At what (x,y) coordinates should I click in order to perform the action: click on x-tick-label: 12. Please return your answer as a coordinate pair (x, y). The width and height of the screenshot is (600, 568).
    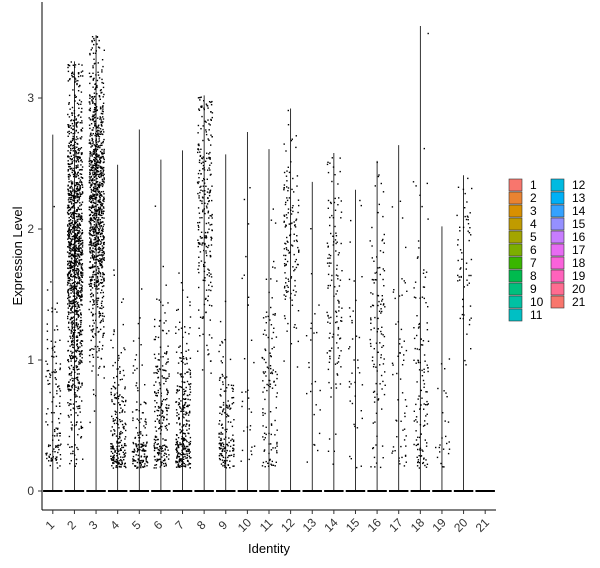
    Looking at the image, I should click on (288, 525).